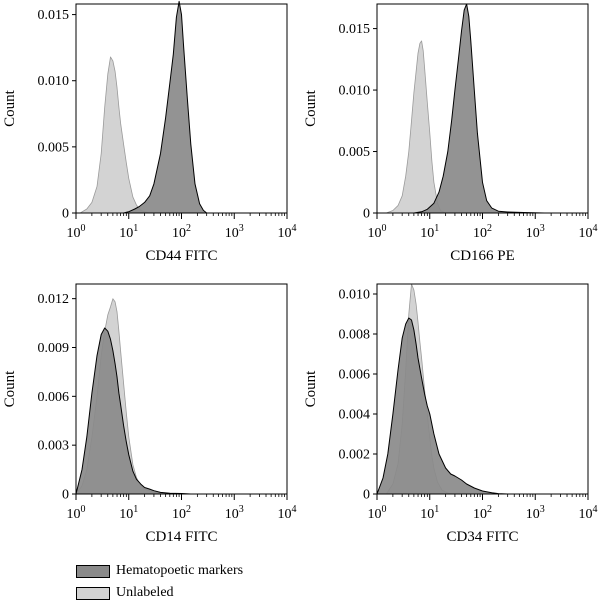 This screenshot has height=606, width=600. I want to click on x-axis-label: CD44 FITC, so click(181, 256).